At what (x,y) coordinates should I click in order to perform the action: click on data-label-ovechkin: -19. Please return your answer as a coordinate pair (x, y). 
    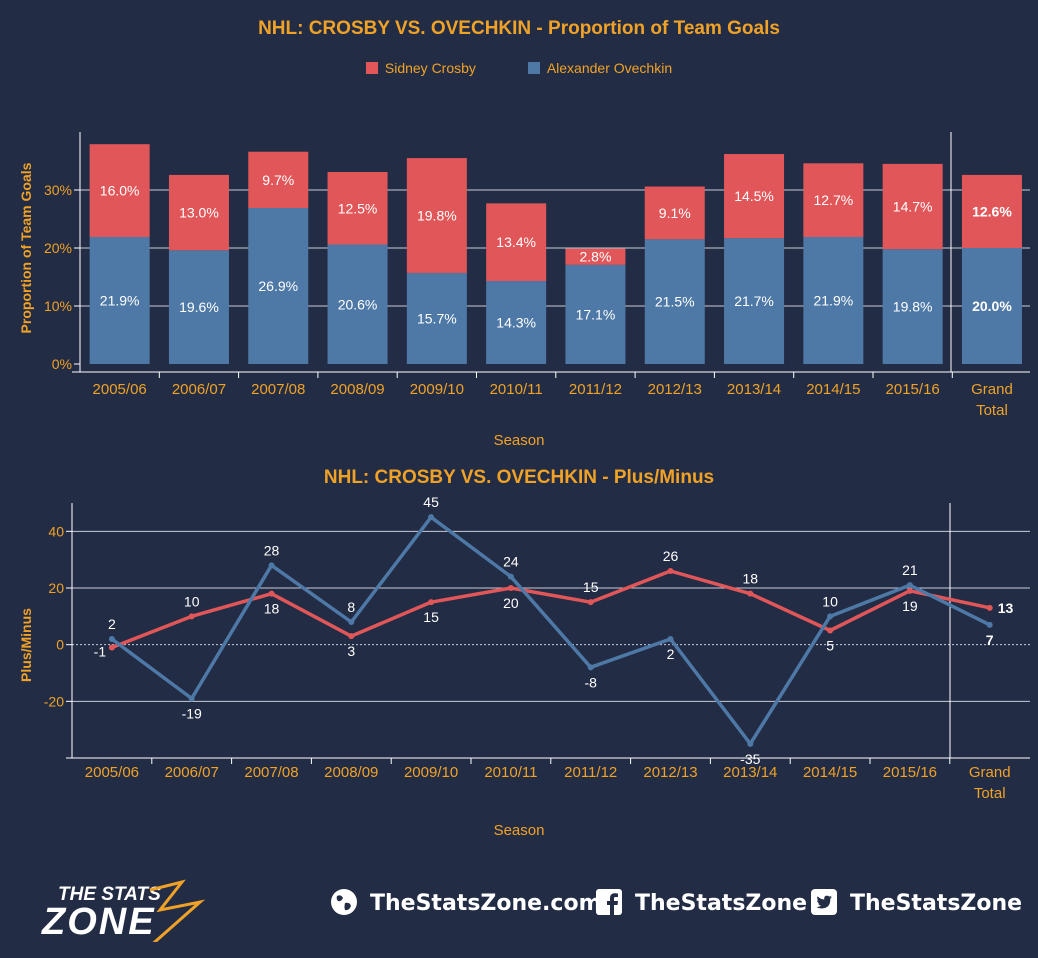
    Looking at the image, I should click on (192, 714).